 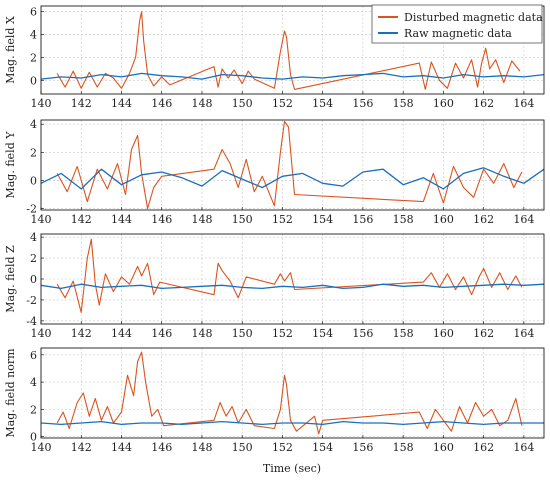 I want to click on y-axis-label: Mag. field X, so click(x=10, y=50).